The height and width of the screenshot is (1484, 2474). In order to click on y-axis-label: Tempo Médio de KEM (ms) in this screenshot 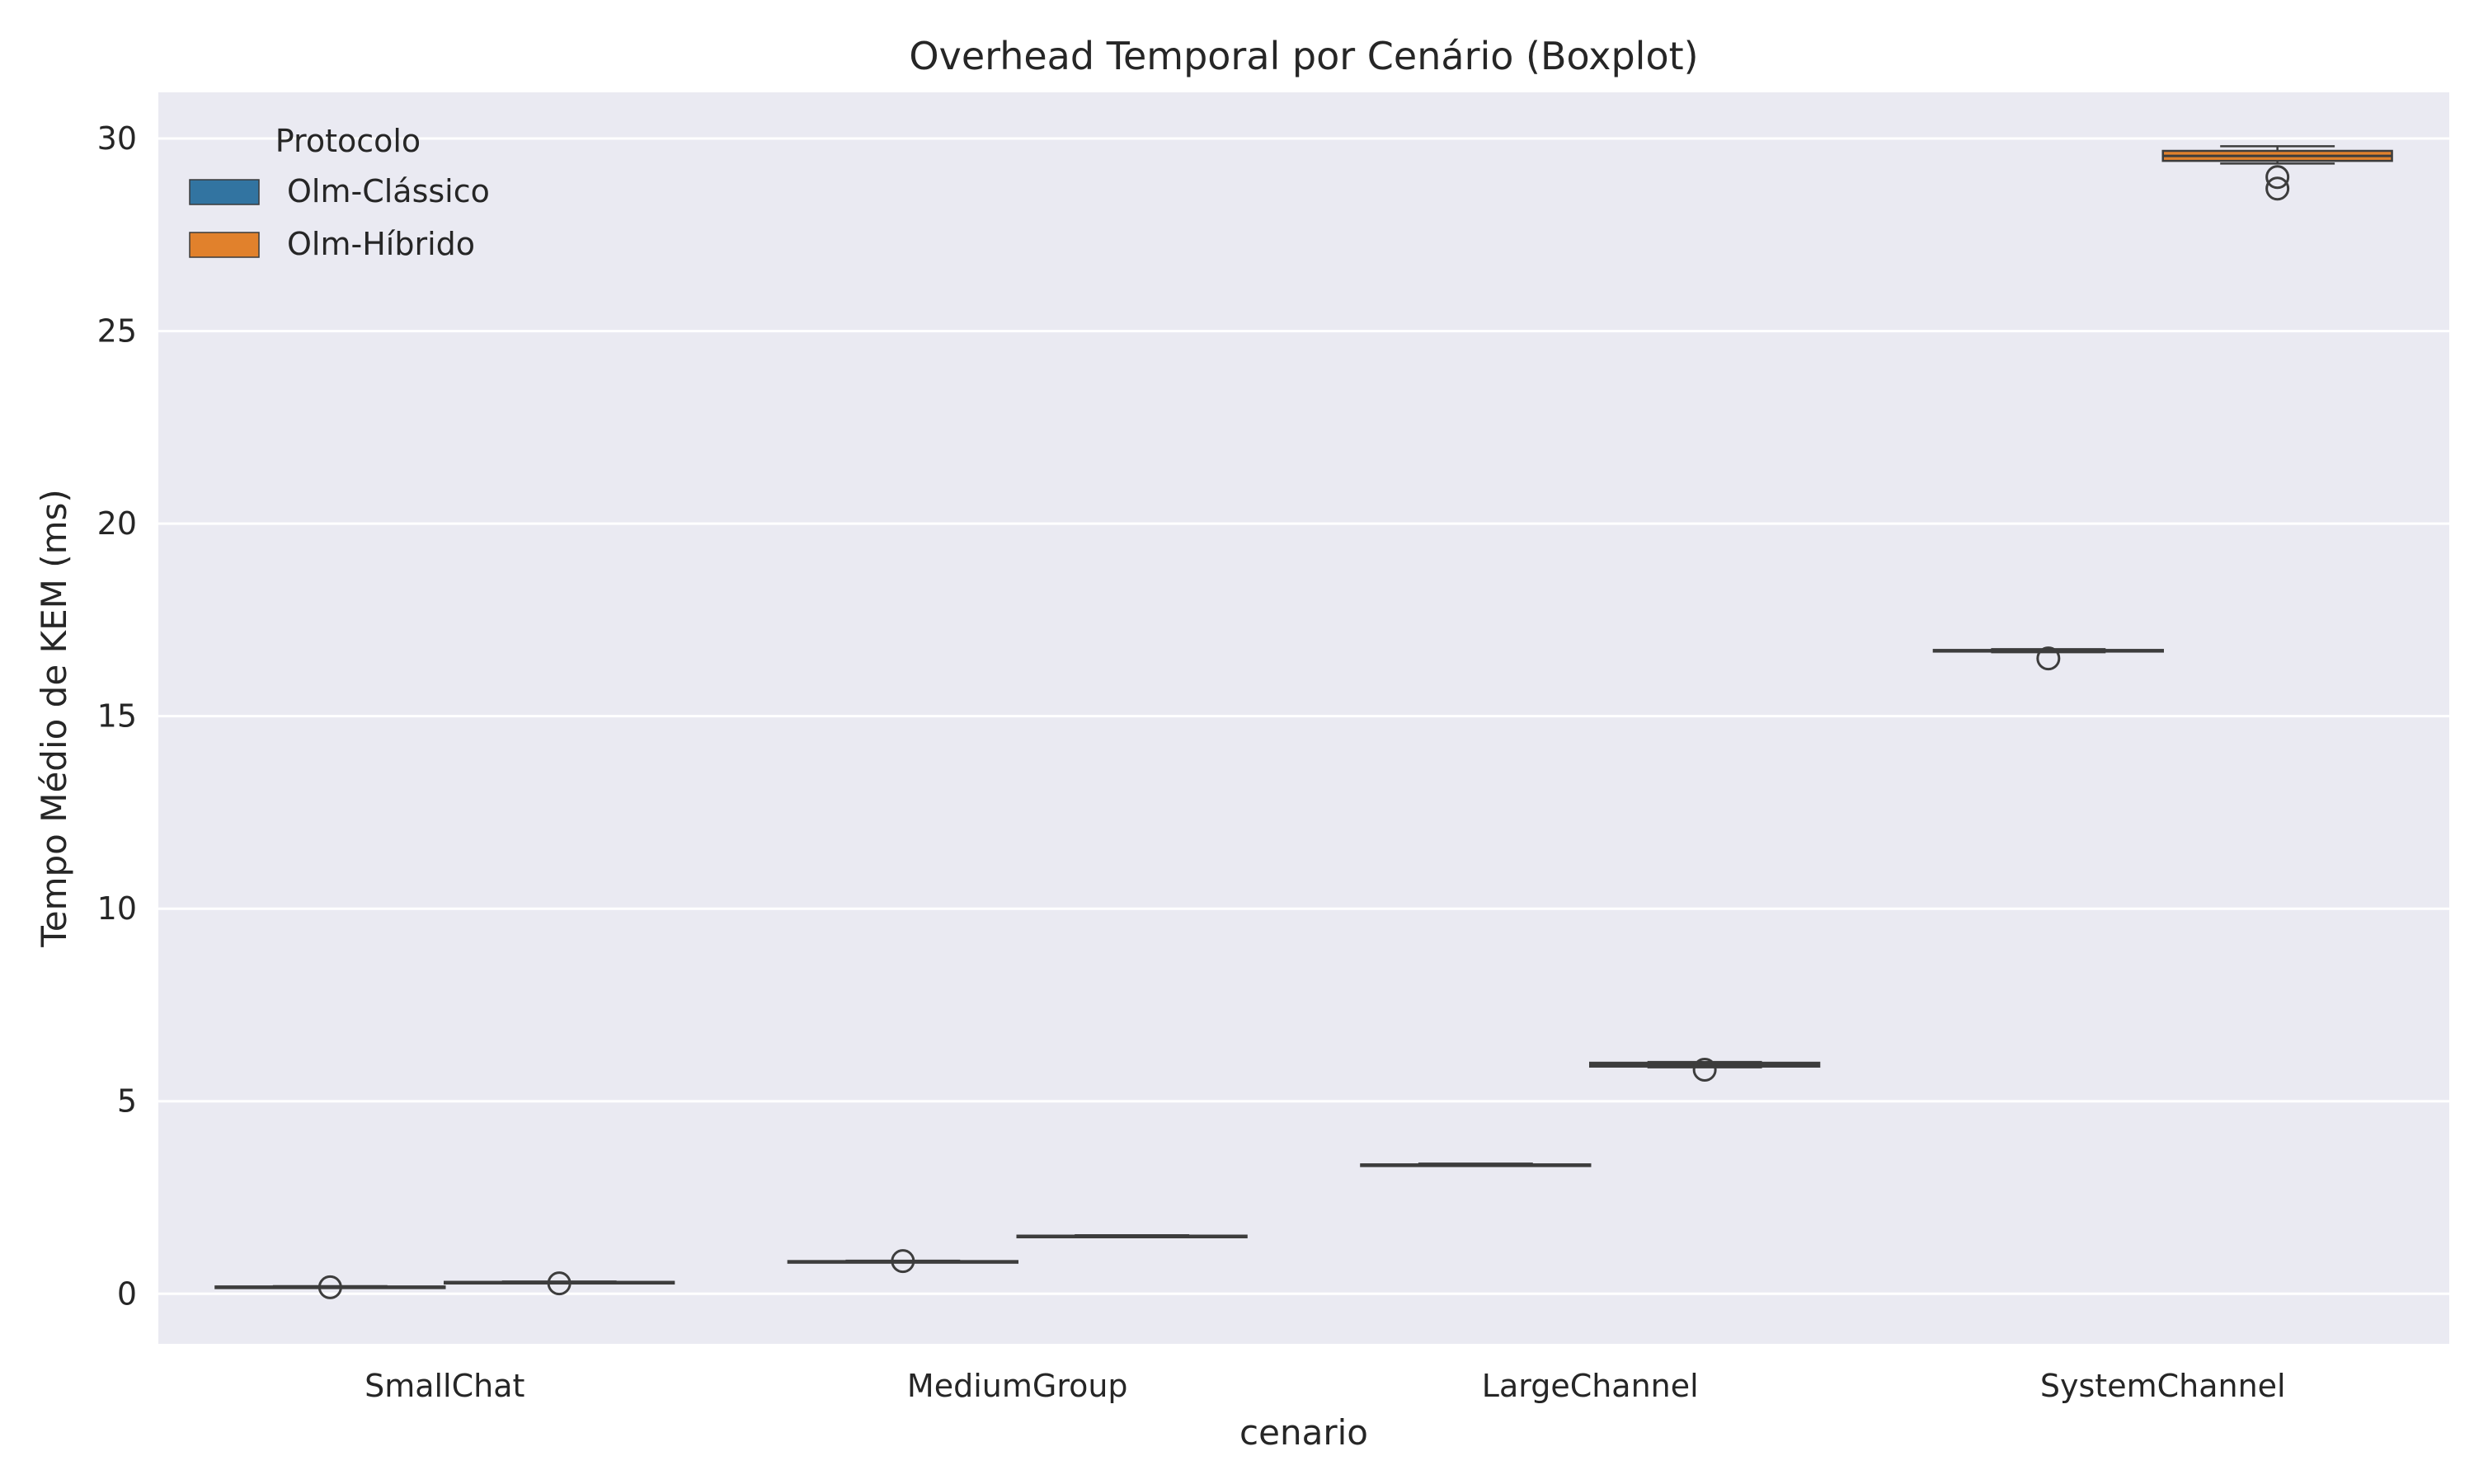, I will do `click(54, 718)`.